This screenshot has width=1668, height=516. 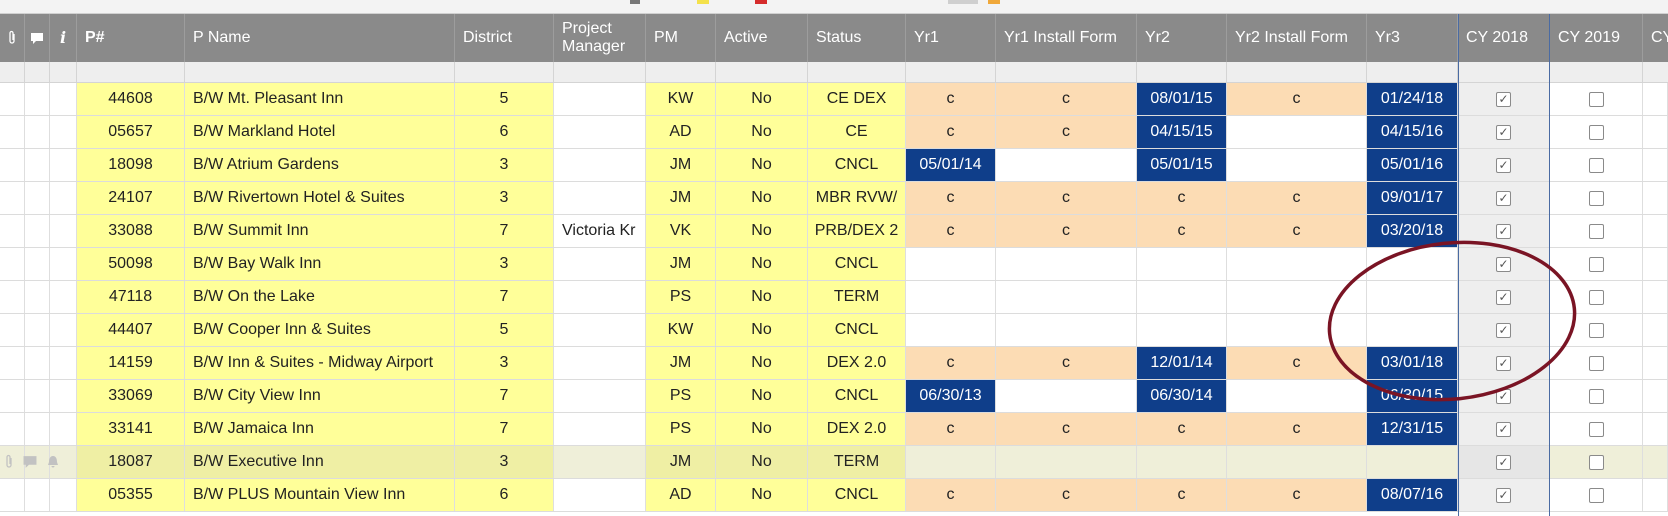 I want to click on cell-yr2: 06/30/14, so click(x=1182, y=396).